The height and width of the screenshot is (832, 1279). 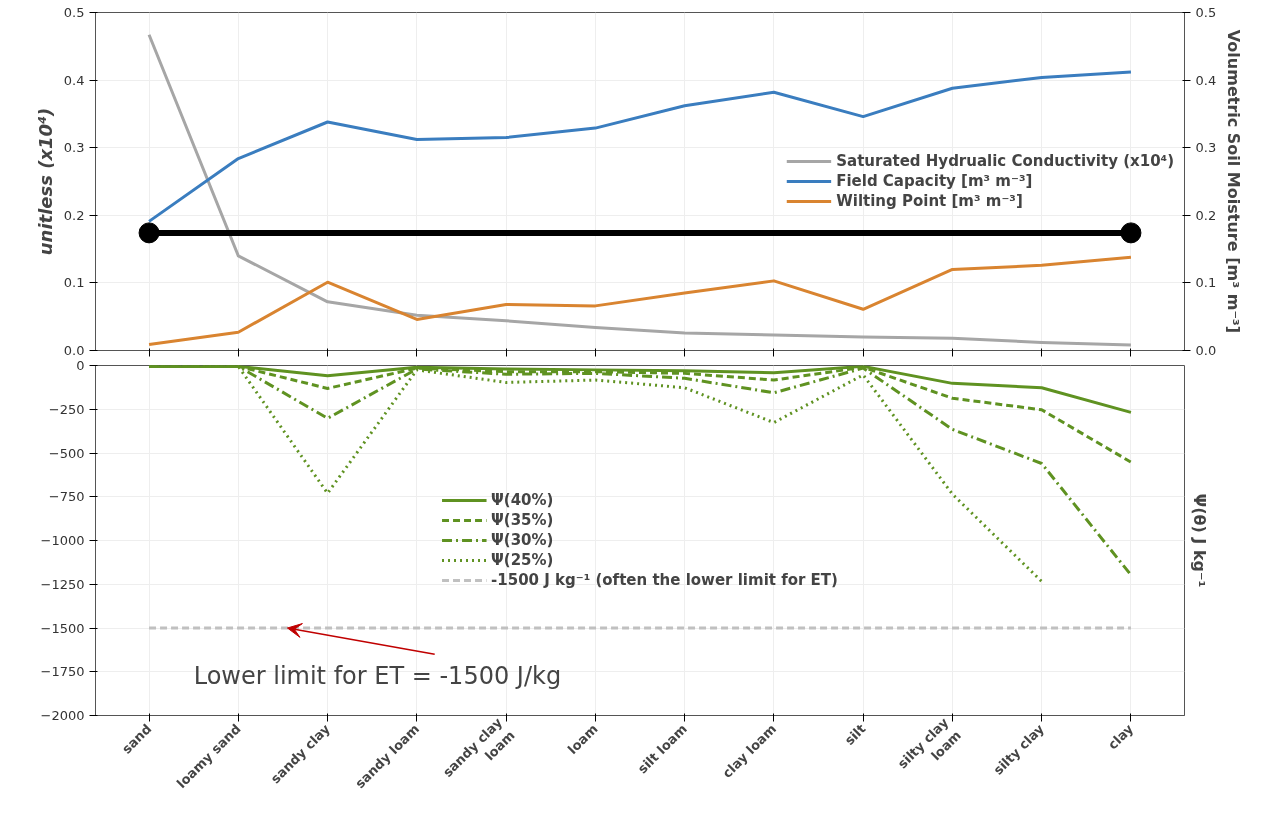 What do you see at coordinates (74, 148) in the screenshot?
I see `y-tick-label: 0.3` at bounding box center [74, 148].